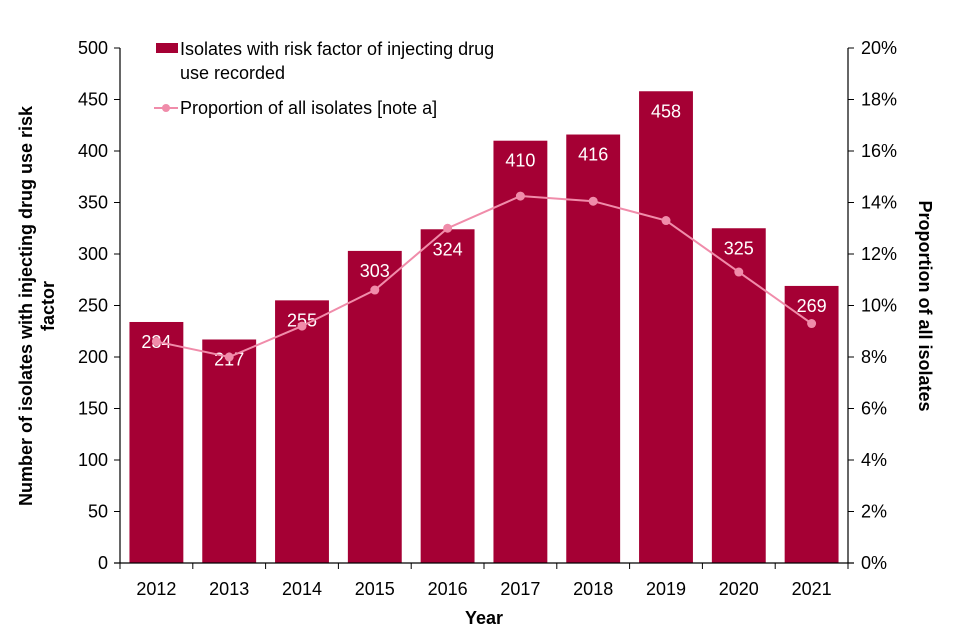  I want to click on proportion-point-2018, so click(593, 201).